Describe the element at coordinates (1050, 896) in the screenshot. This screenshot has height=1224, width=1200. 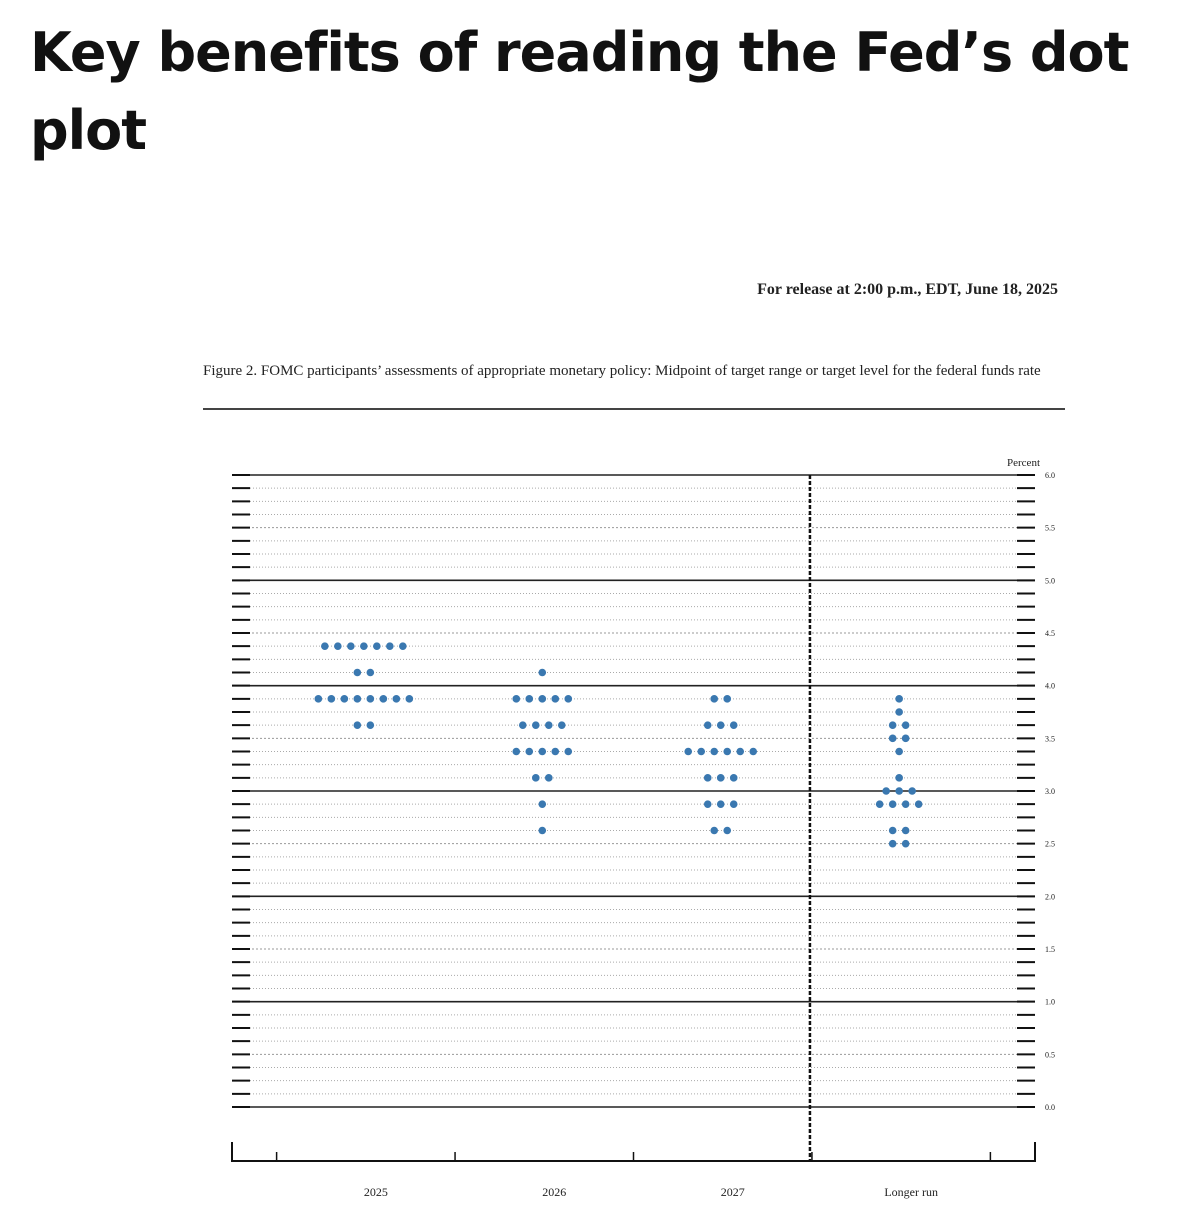
I see `y-tick-label: 2.0` at that location.